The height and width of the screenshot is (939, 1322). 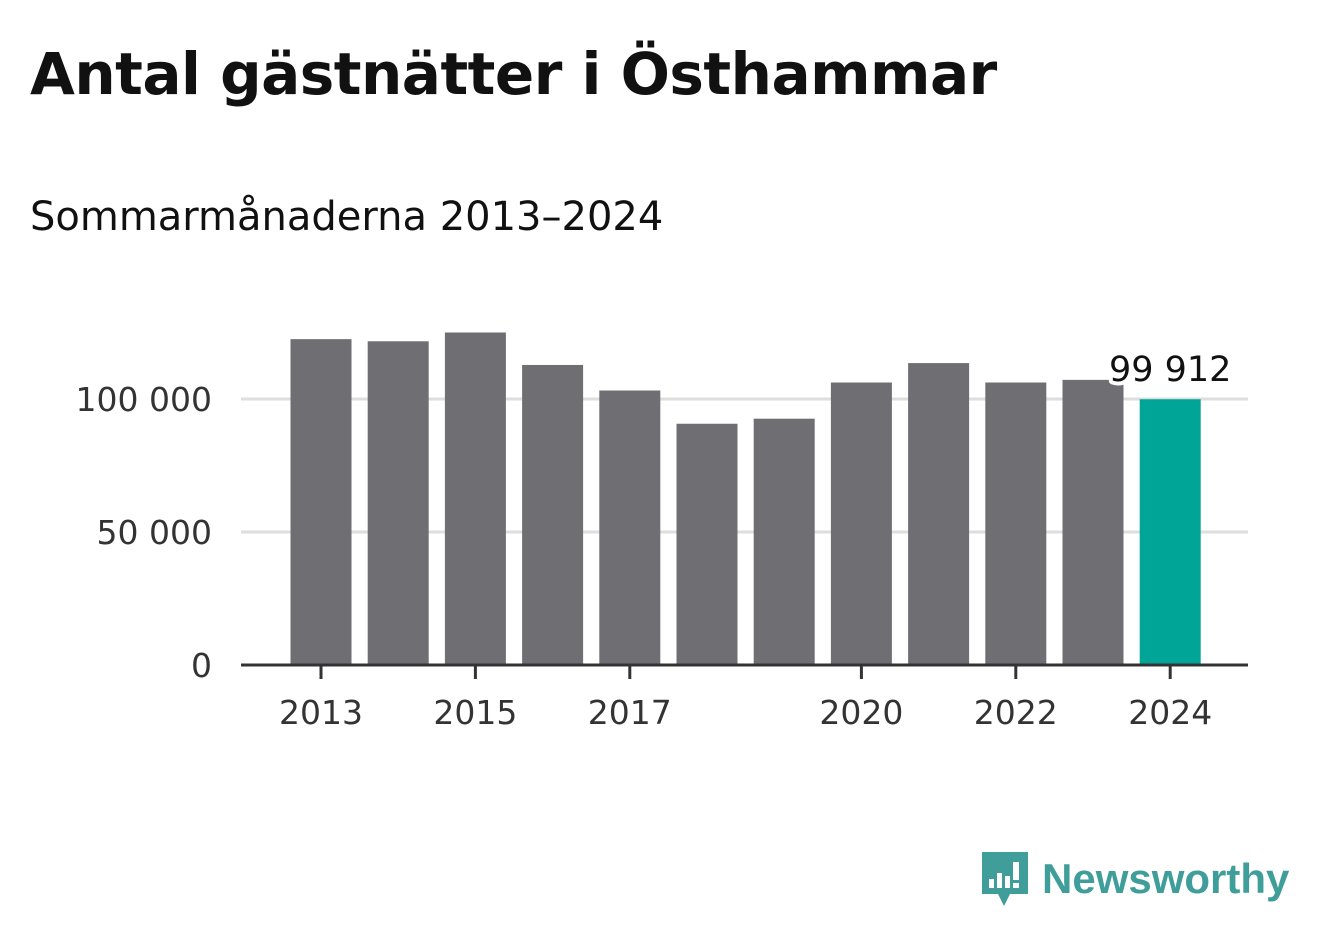 I want to click on chart-title: Antal gästnätter i Östhammar, so click(x=513, y=74).